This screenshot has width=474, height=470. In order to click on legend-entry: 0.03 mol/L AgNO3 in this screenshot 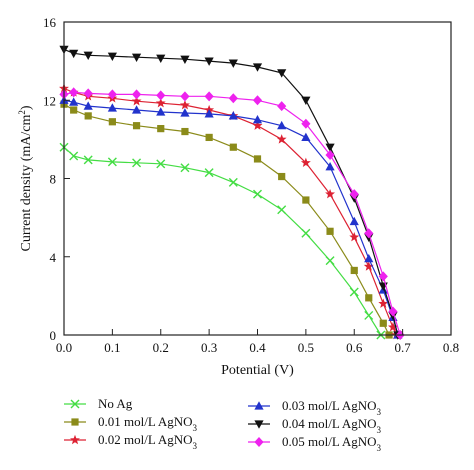, I will do `click(315, 407)`.